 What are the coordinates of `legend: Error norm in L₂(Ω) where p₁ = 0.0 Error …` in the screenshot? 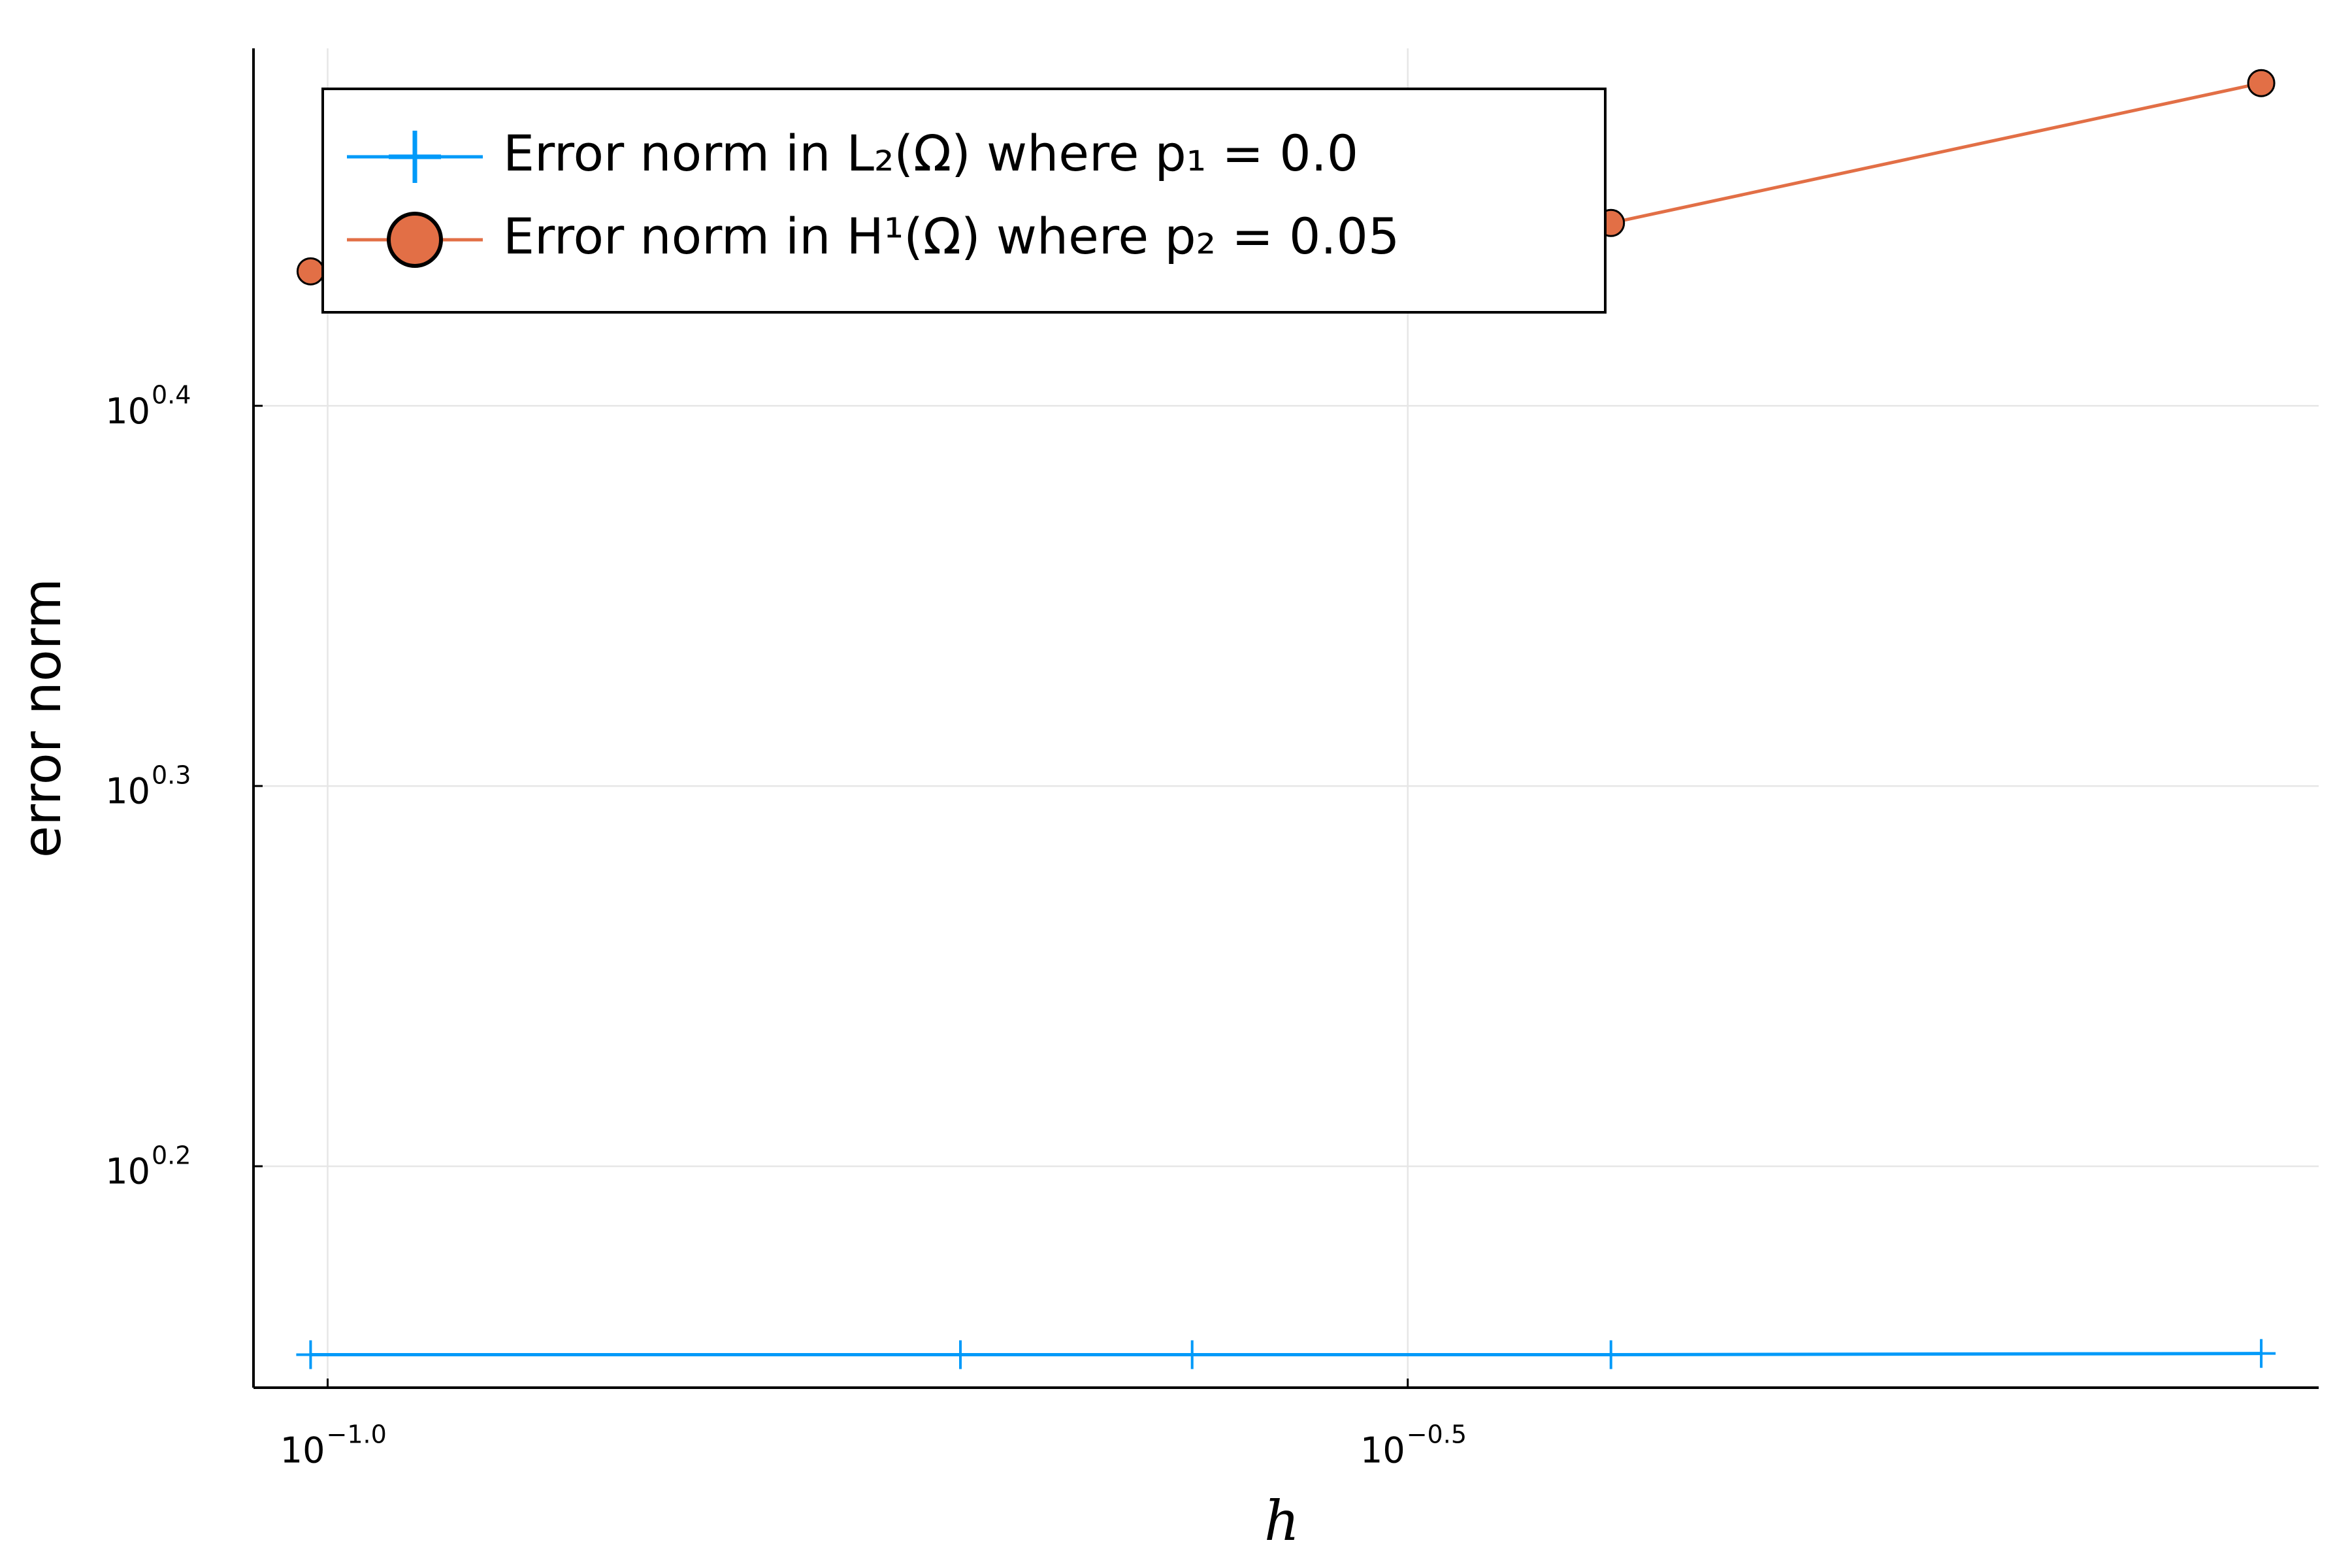 It's located at (964, 201).